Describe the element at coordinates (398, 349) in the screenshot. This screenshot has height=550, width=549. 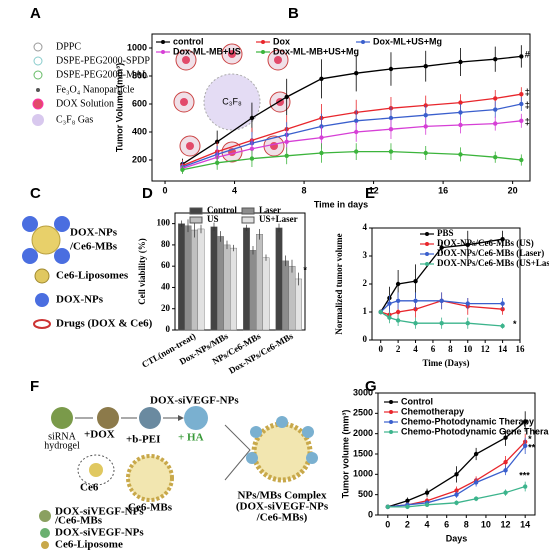
I see `x-tick-label: 2` at that location.